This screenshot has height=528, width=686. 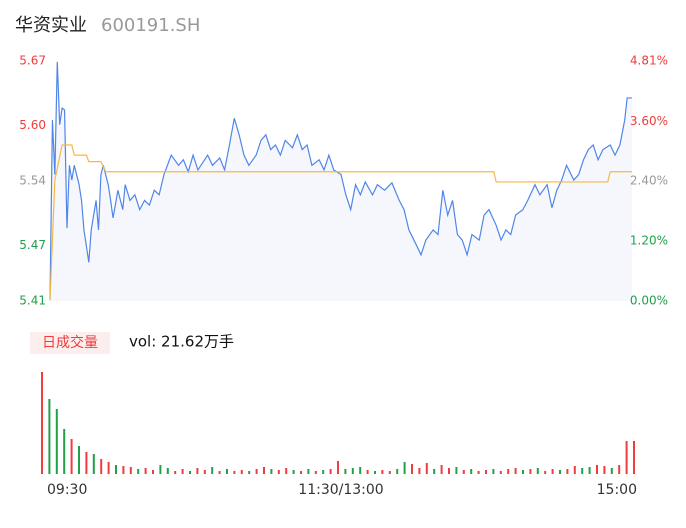 I want to click on y2-tick-label: 1.20%, so click(x=649, y=241).